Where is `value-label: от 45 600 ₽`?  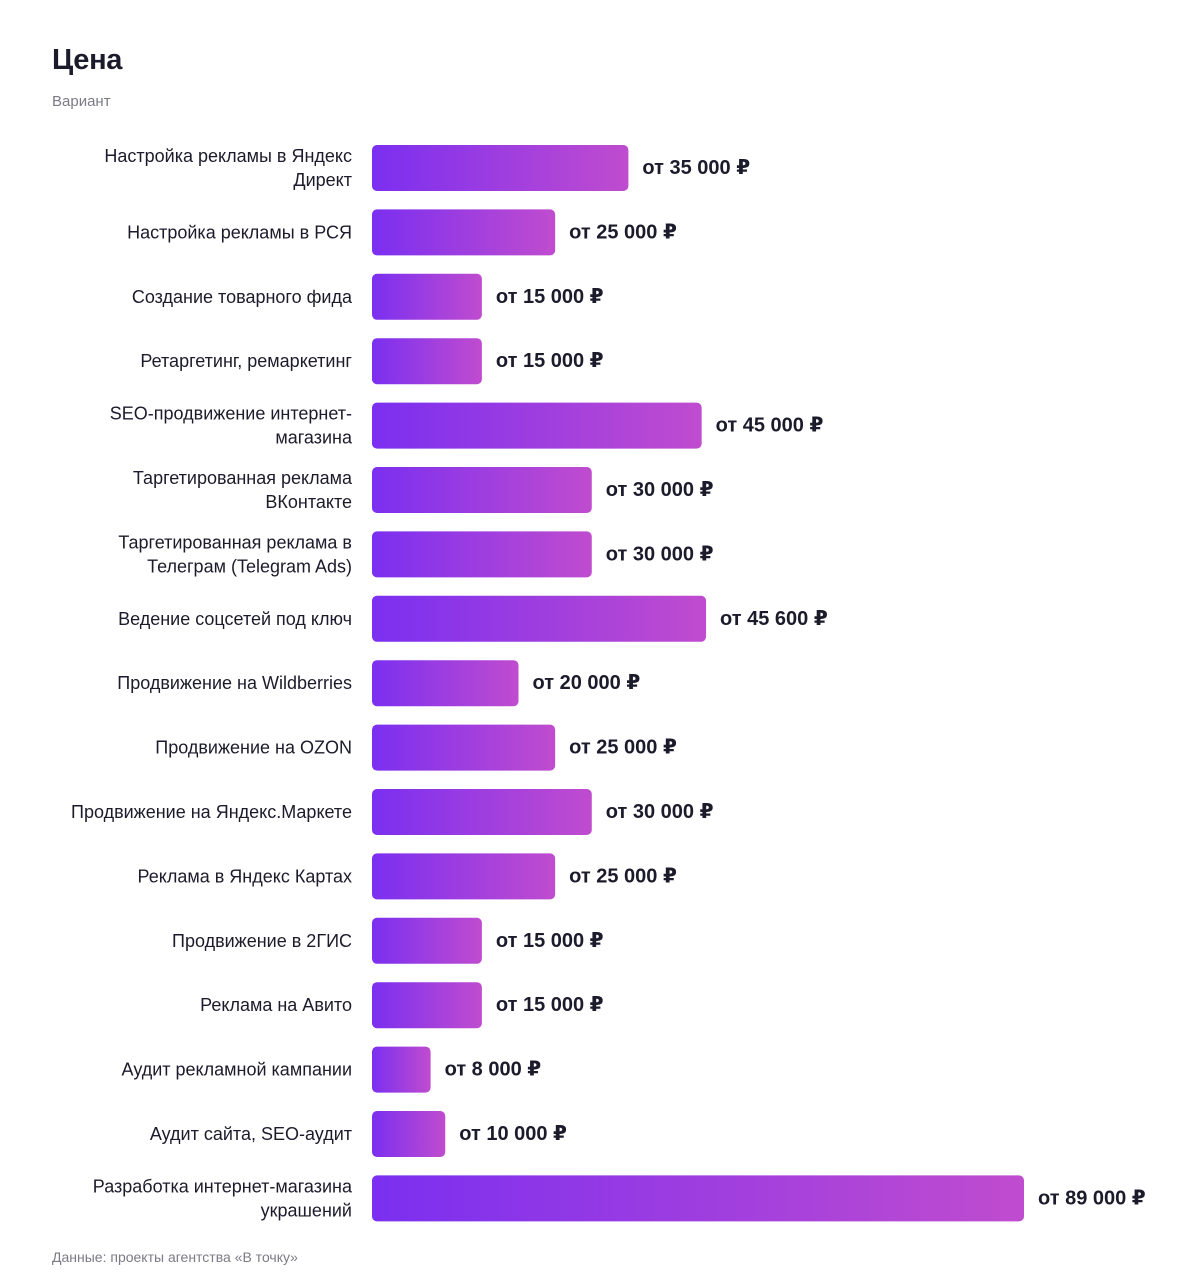 value-label: от 45 600 ₽ is located at coordinates (774, 619).